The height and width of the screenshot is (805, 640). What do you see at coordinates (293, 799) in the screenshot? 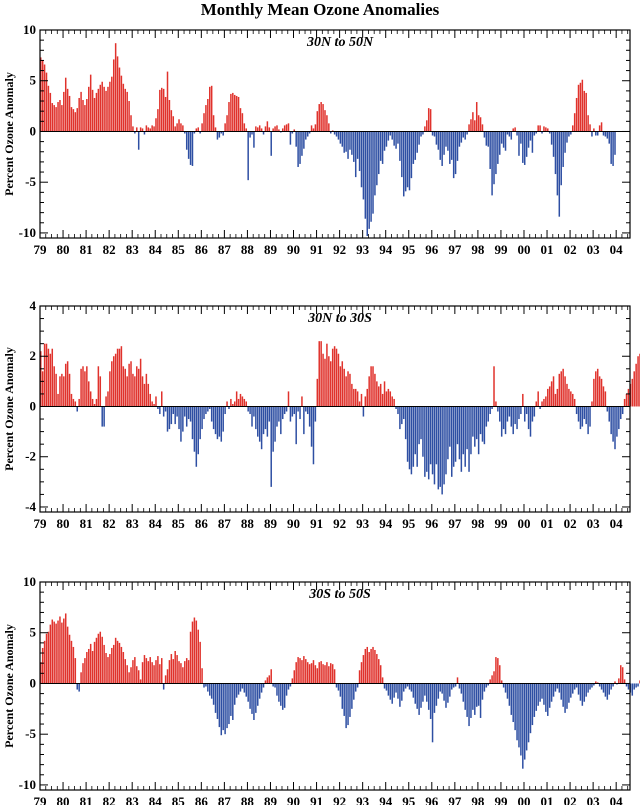
I see `panel3-xtick-label: 90` at bounding box center [293, 799].